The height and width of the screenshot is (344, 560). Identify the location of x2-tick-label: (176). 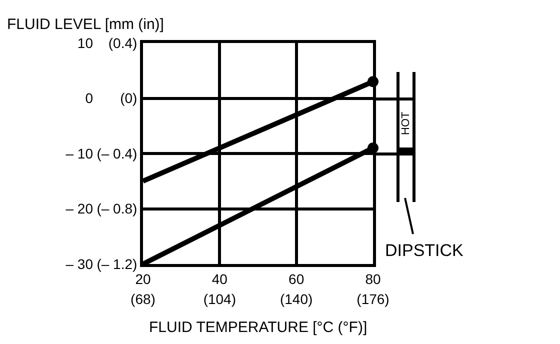
(373, 299).